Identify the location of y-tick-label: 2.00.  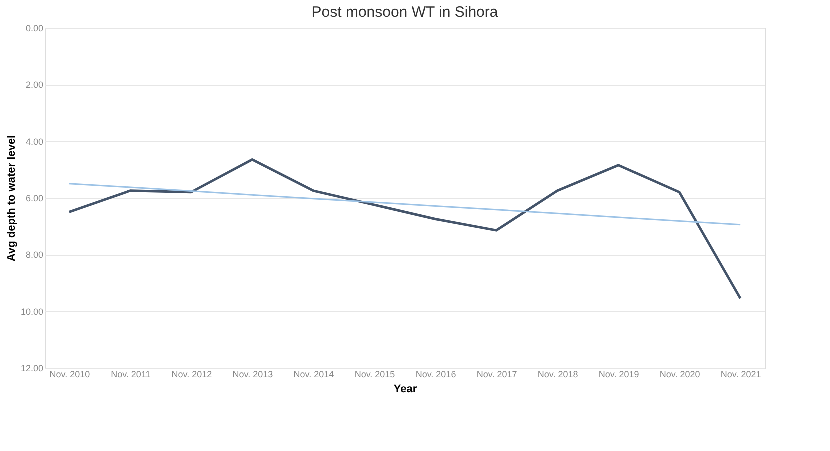
(35, 85).